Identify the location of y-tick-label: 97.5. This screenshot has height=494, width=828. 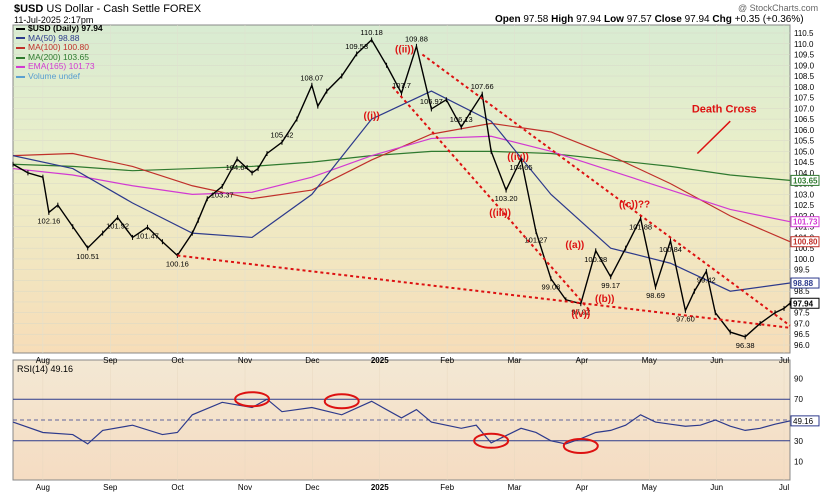
(802, 313).